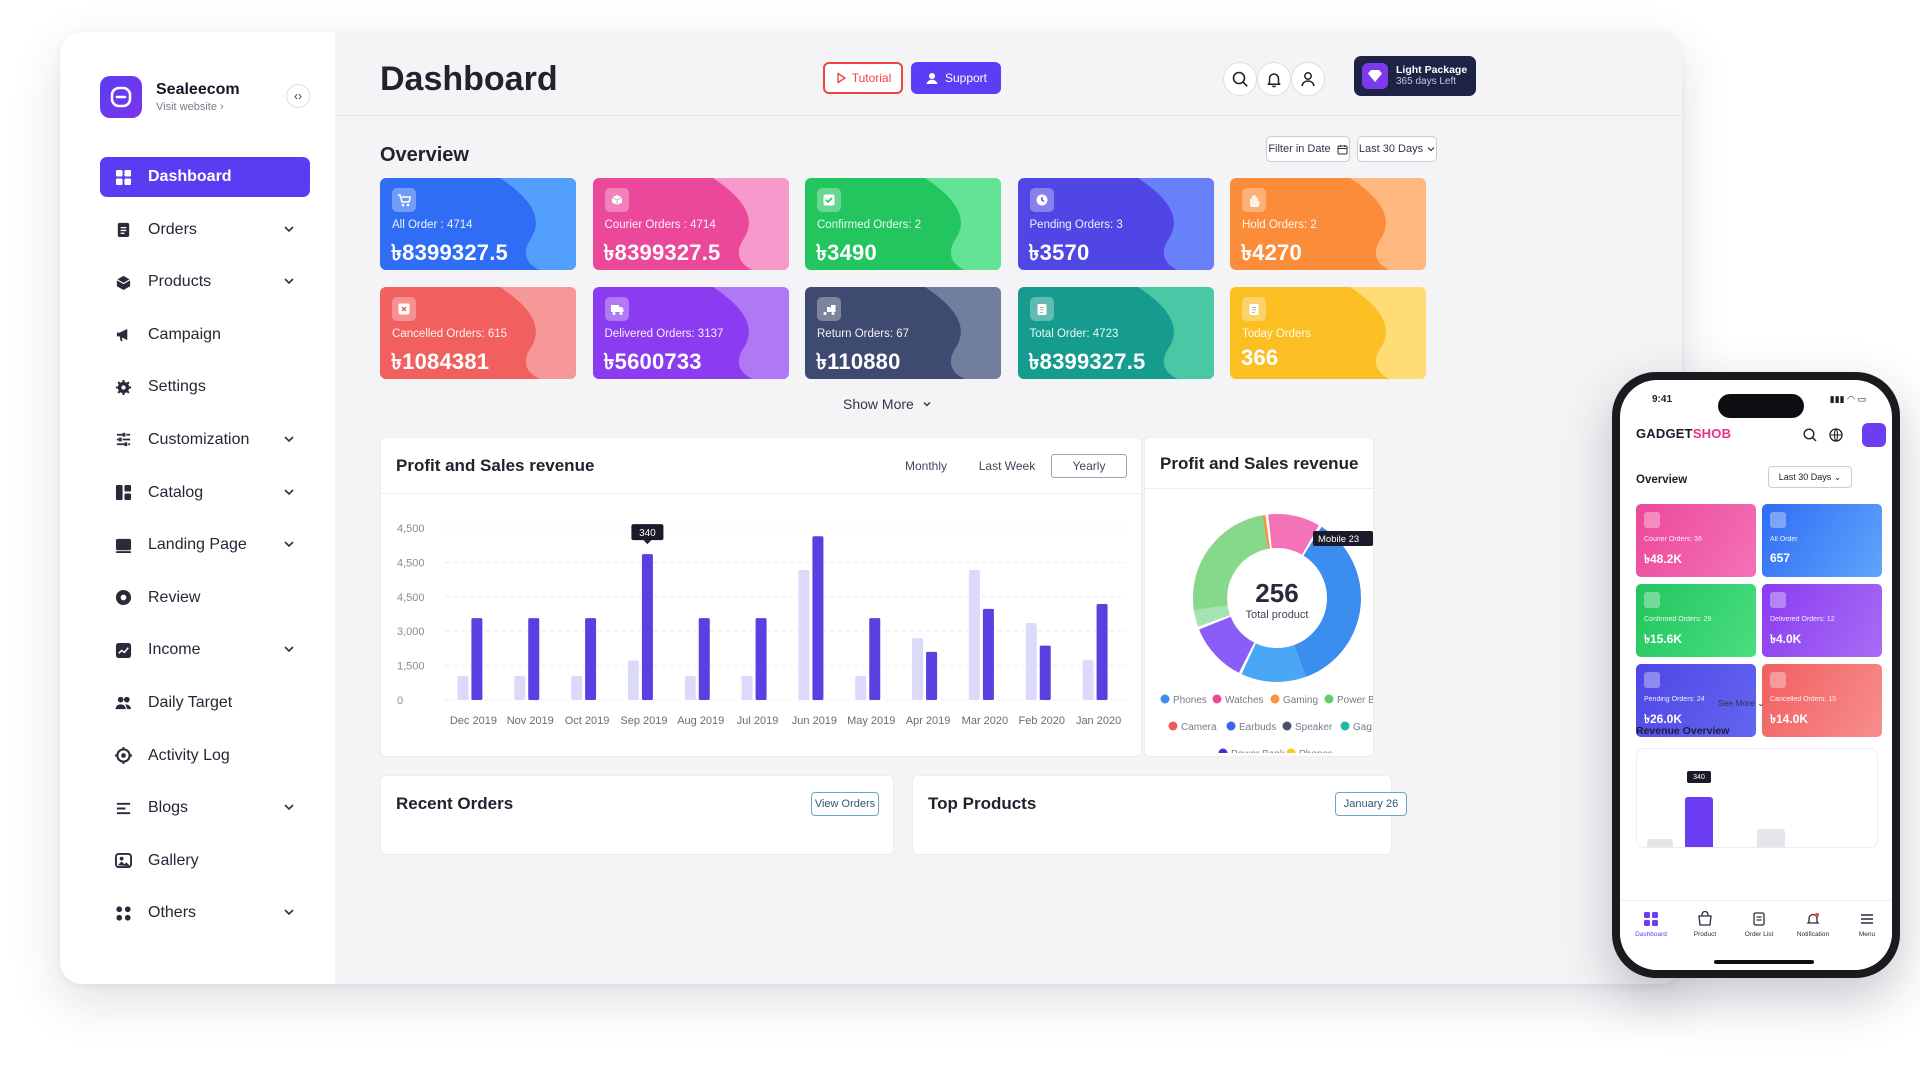  What do you see at coordinates (205, 177) in the screenshot?
I see `sidebar-item-dashboard: Dashboard` at bounding box center [205, 177].